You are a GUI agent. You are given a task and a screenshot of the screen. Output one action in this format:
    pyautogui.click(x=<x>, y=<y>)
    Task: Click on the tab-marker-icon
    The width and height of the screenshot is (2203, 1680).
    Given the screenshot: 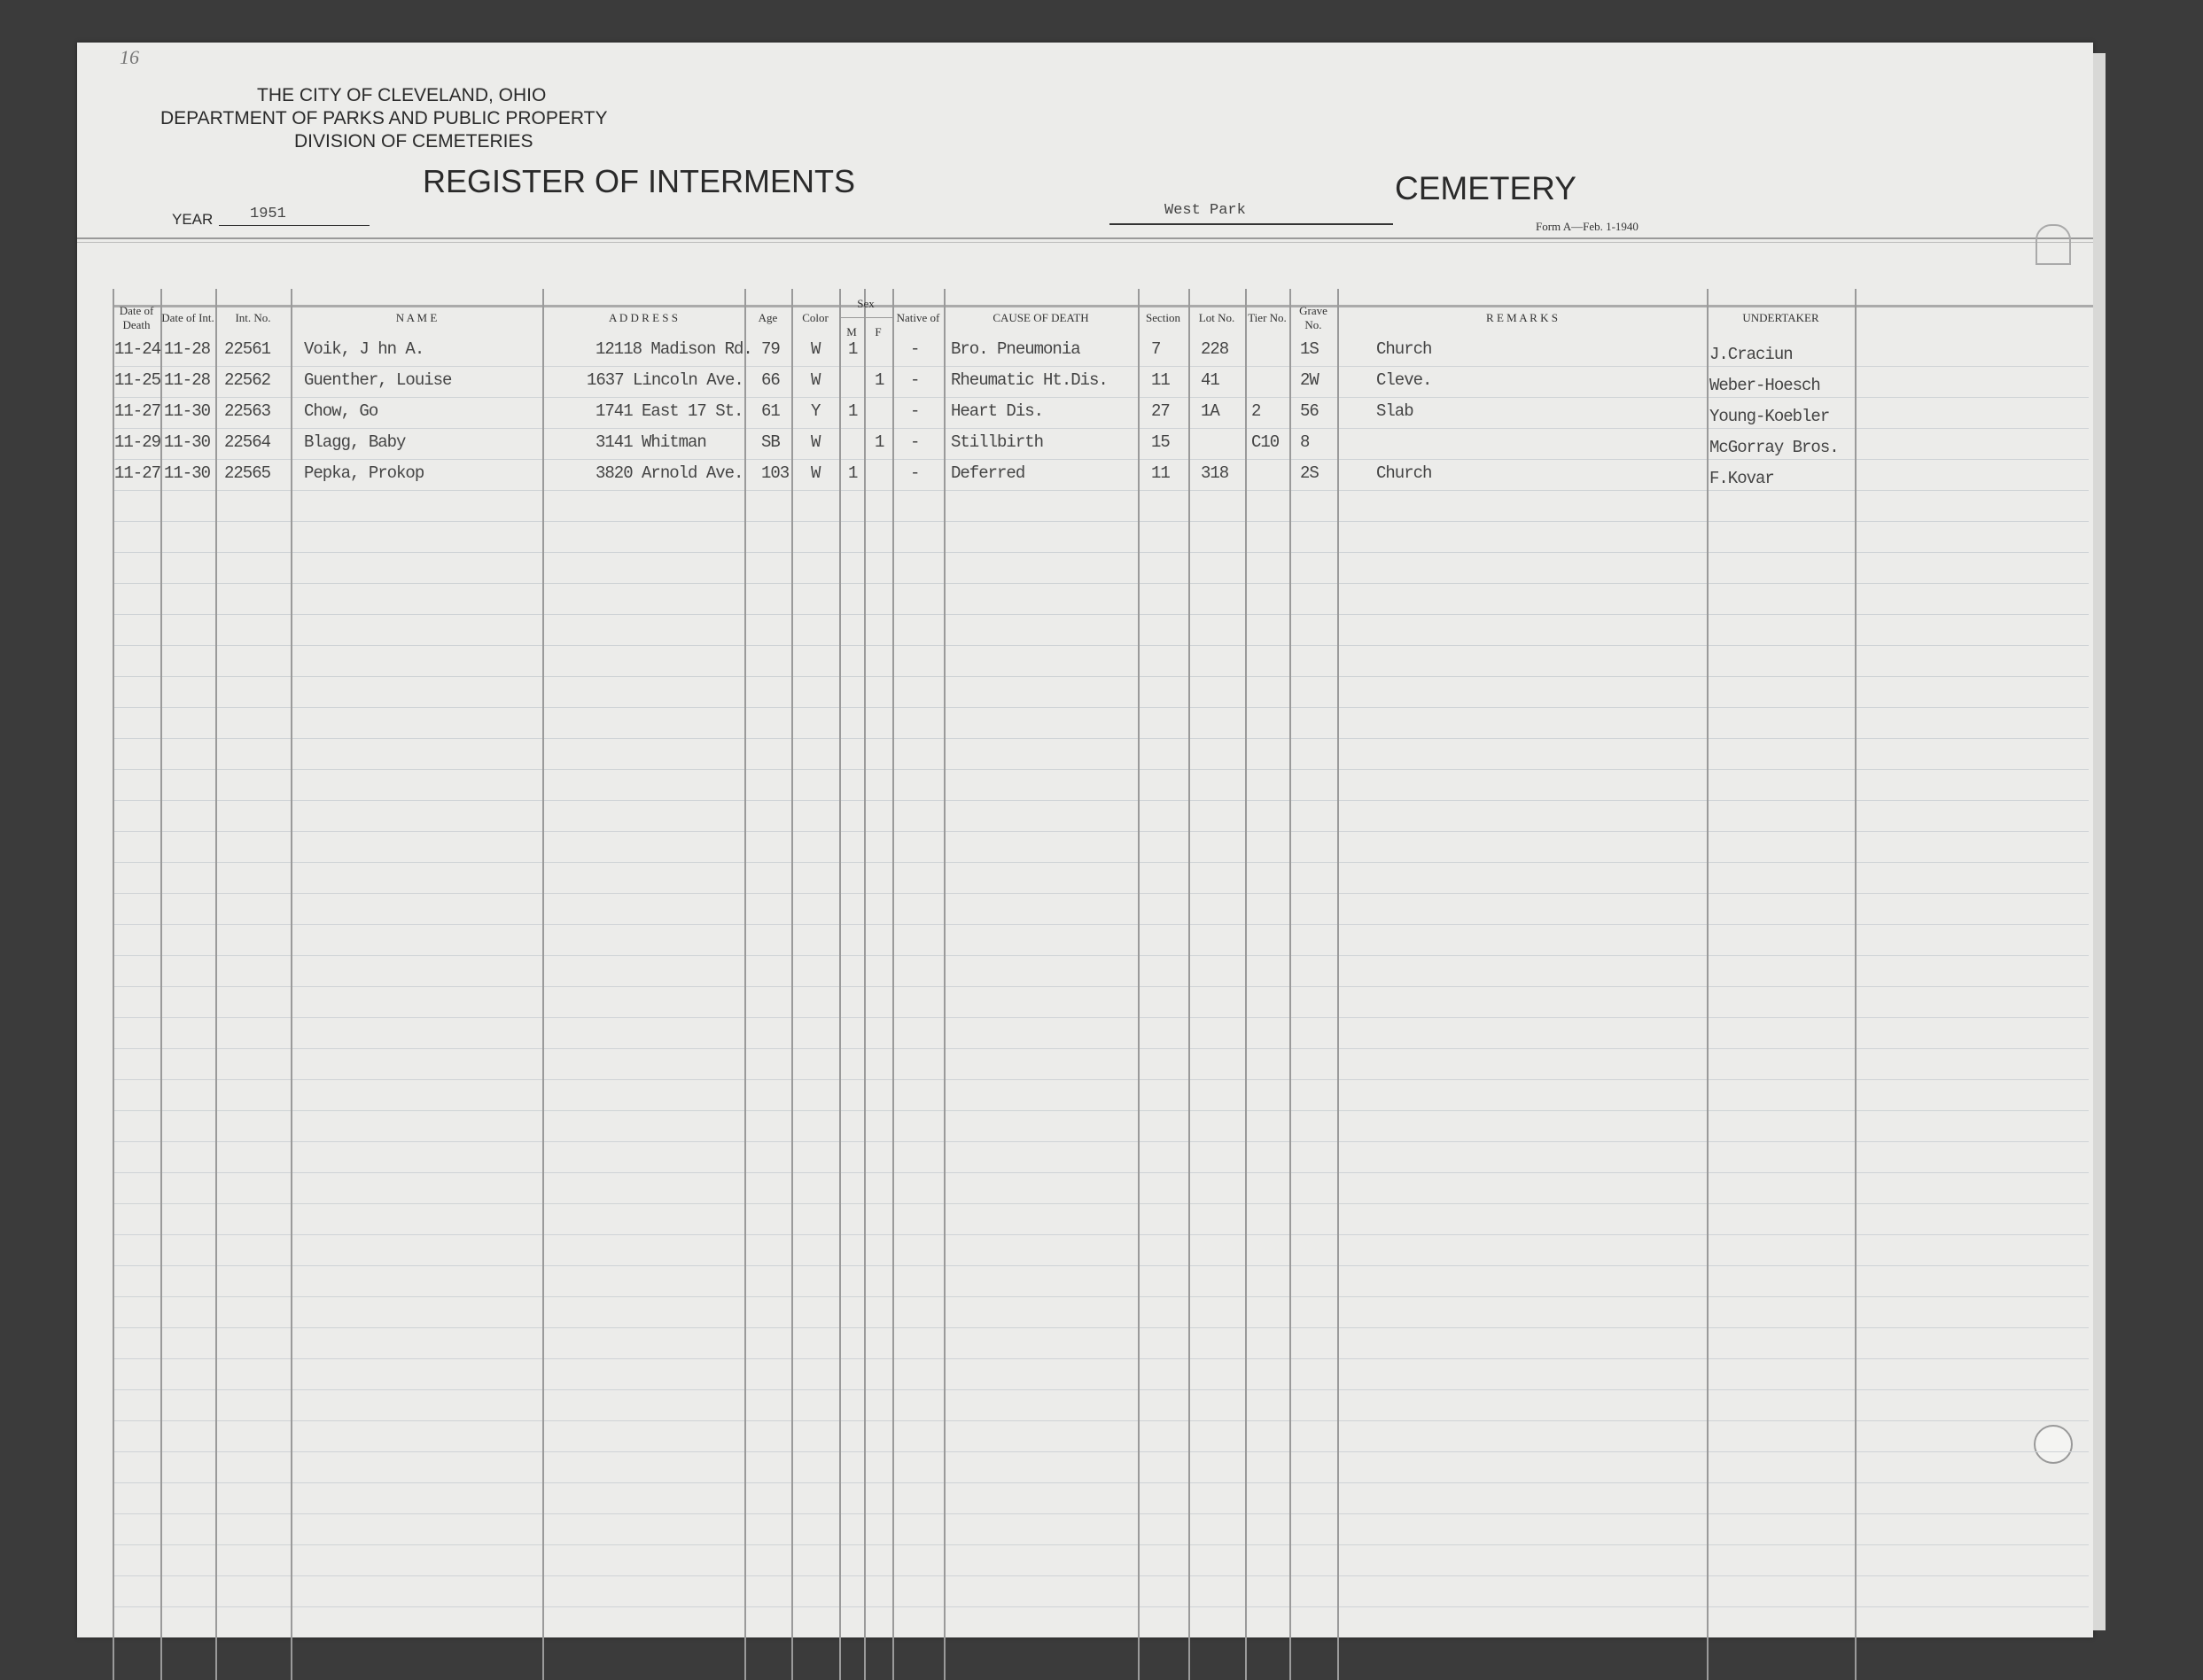 What is the action you would take?
    pyautogui.click(x=2054, y=244)
    